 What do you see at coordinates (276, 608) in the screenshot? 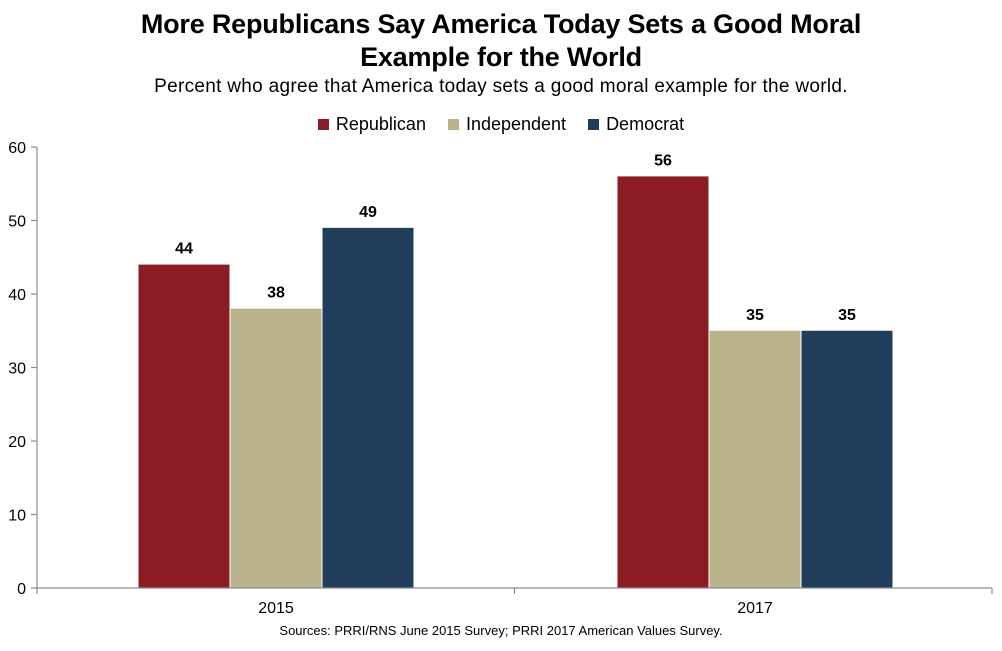
I see `x-tick-label-2015: 2015` at bounding box center [276, 608].